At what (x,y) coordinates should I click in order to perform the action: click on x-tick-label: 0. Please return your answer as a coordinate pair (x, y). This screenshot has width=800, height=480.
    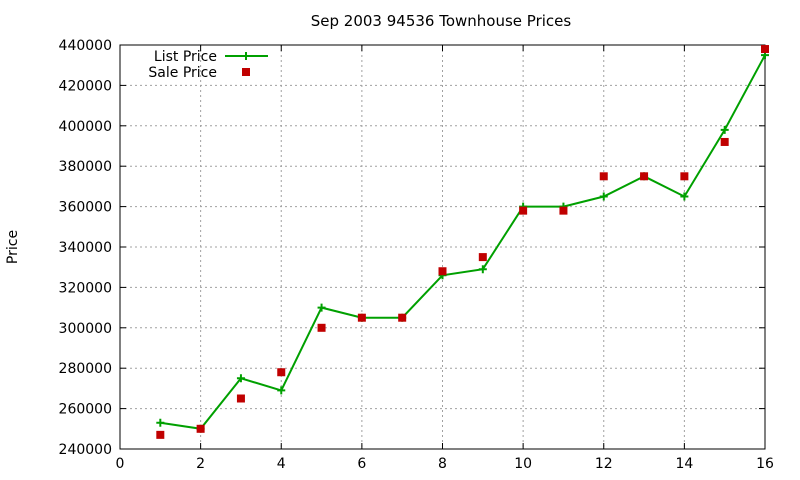
    Looking at the image, I should click on (120, 464).